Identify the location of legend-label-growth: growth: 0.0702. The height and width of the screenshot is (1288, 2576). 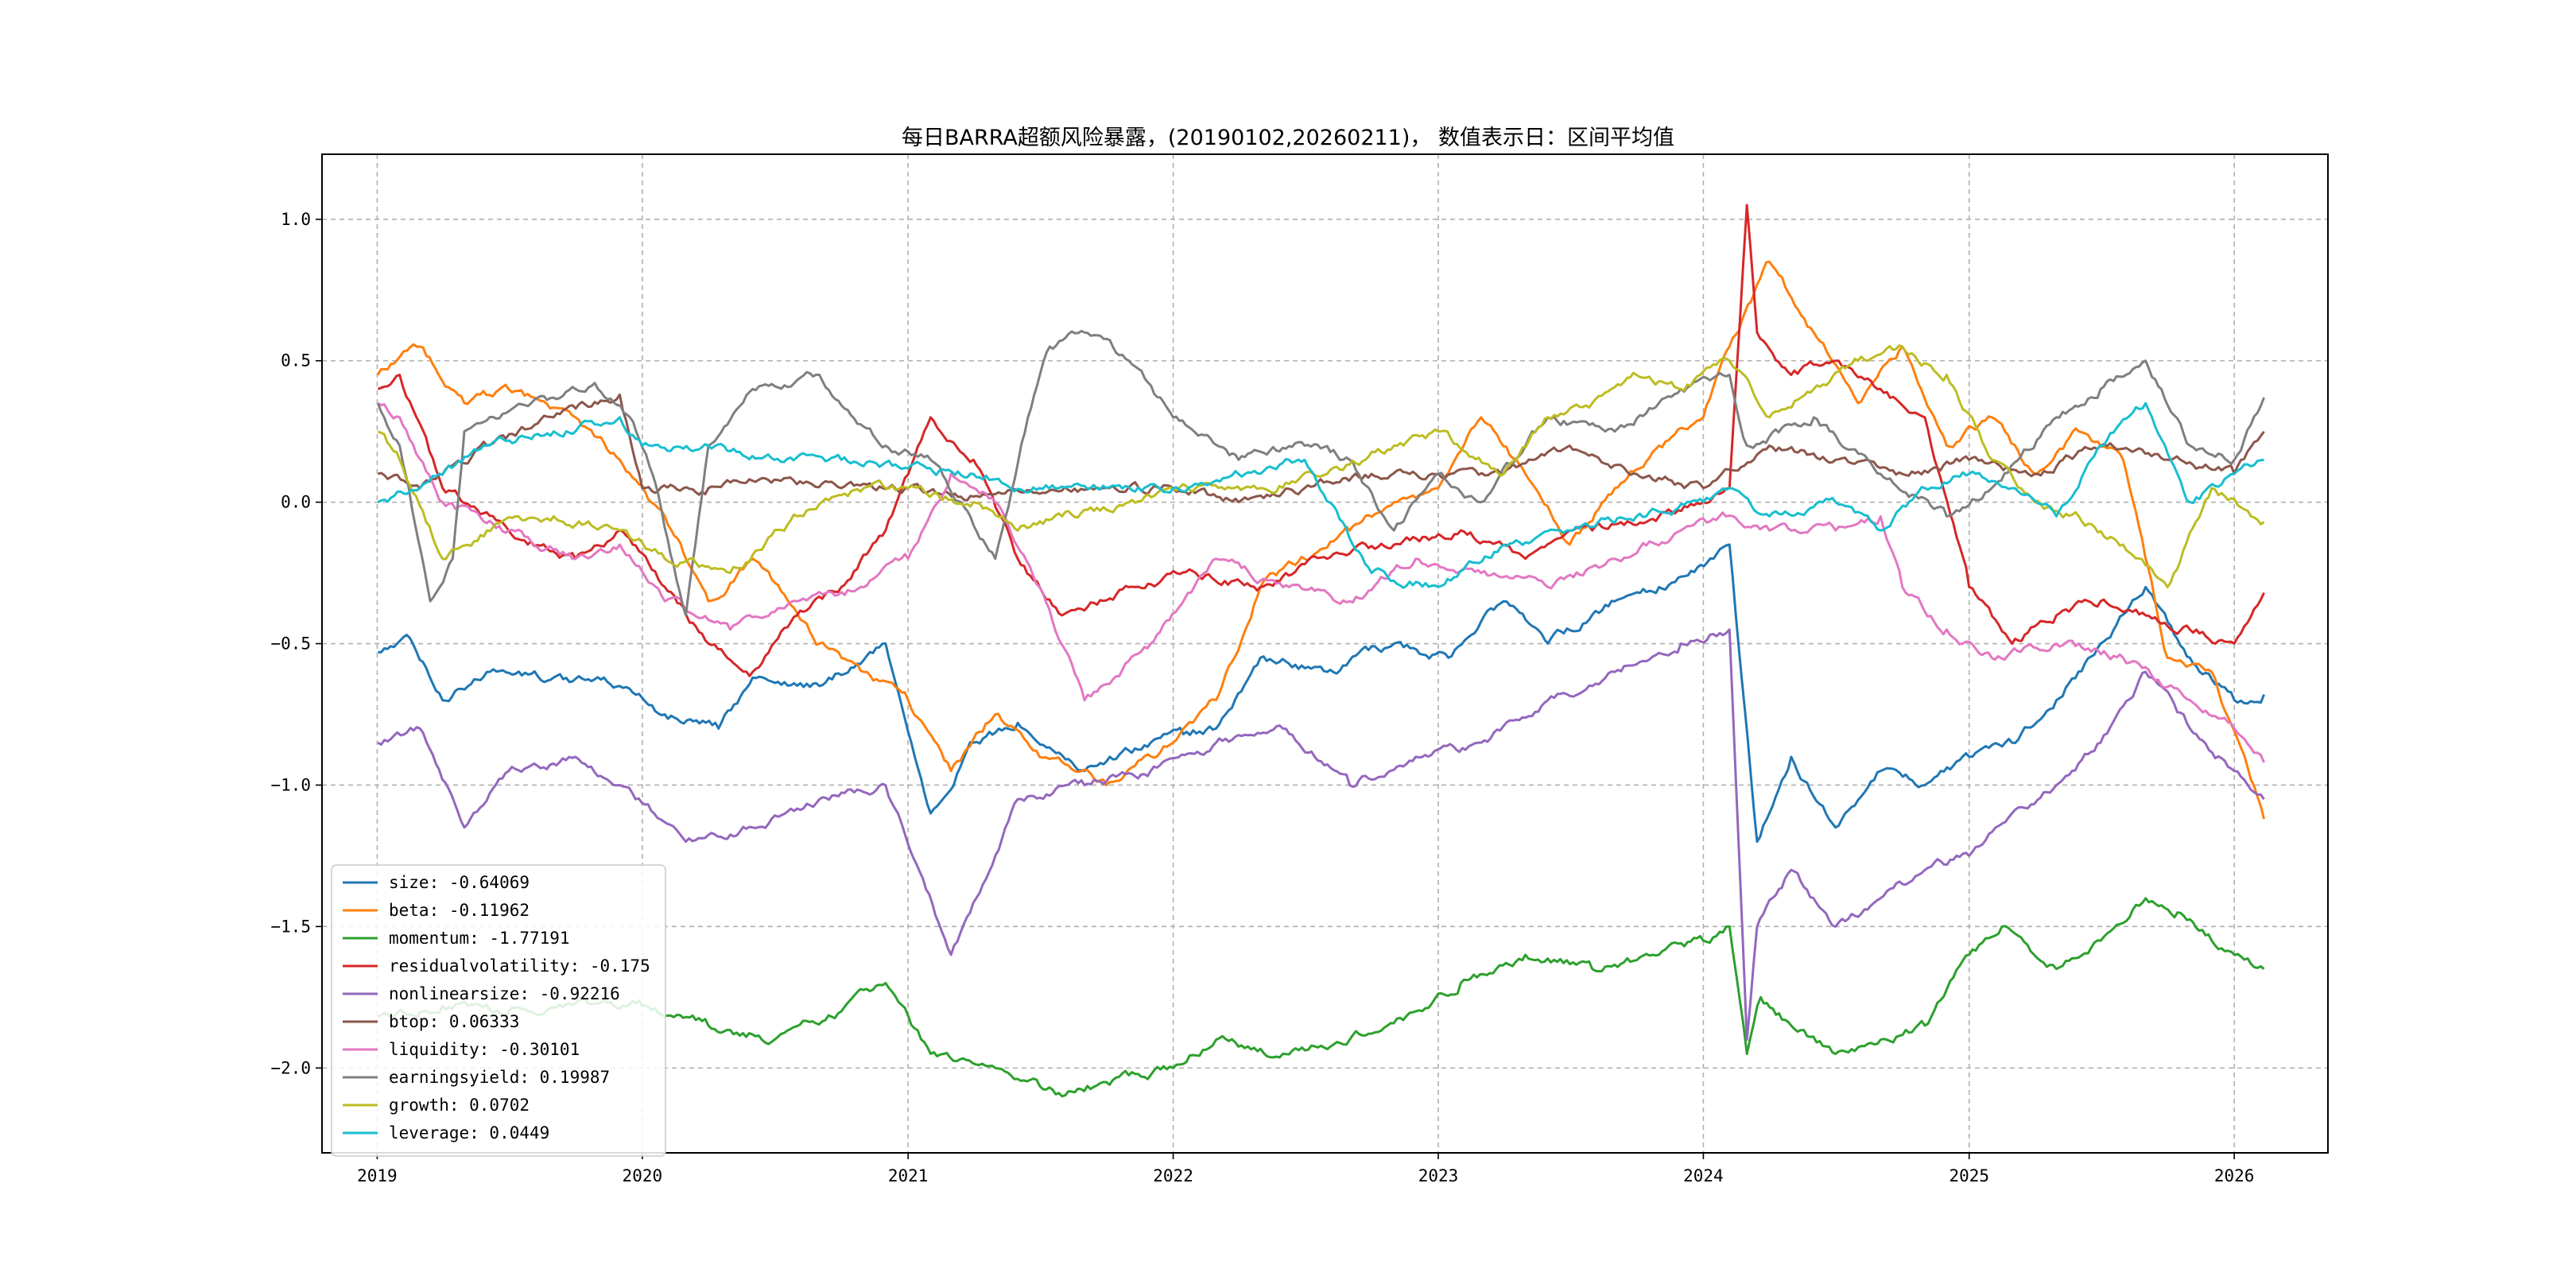
(460, 1105).